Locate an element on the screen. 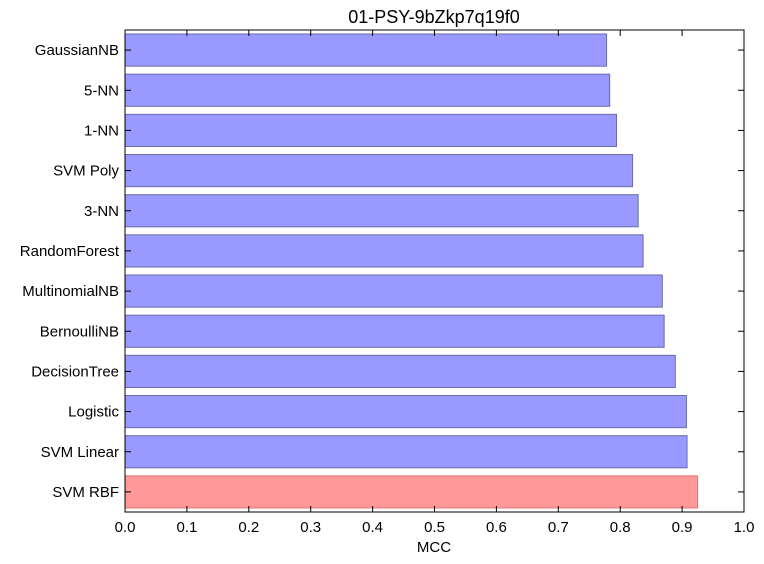 The height and width of the screenshot is (564, 764). x-tick-label: 0.4 is located at coordinates (372, 527).